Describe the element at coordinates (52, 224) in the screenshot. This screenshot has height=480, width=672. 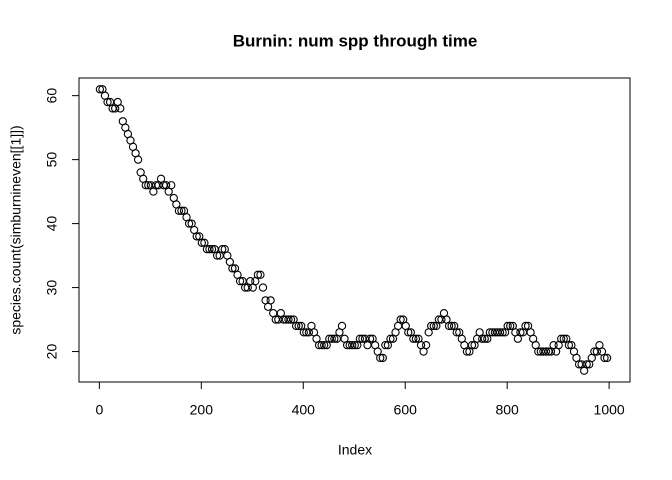
I see `y-tick-label: 40` at that location.